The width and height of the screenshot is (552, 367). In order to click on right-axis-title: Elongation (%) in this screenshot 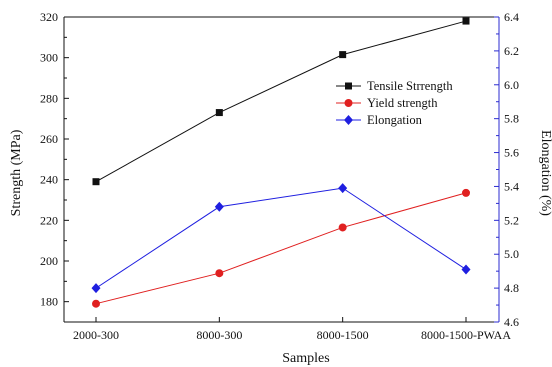, I will do `click(545, 173)`.